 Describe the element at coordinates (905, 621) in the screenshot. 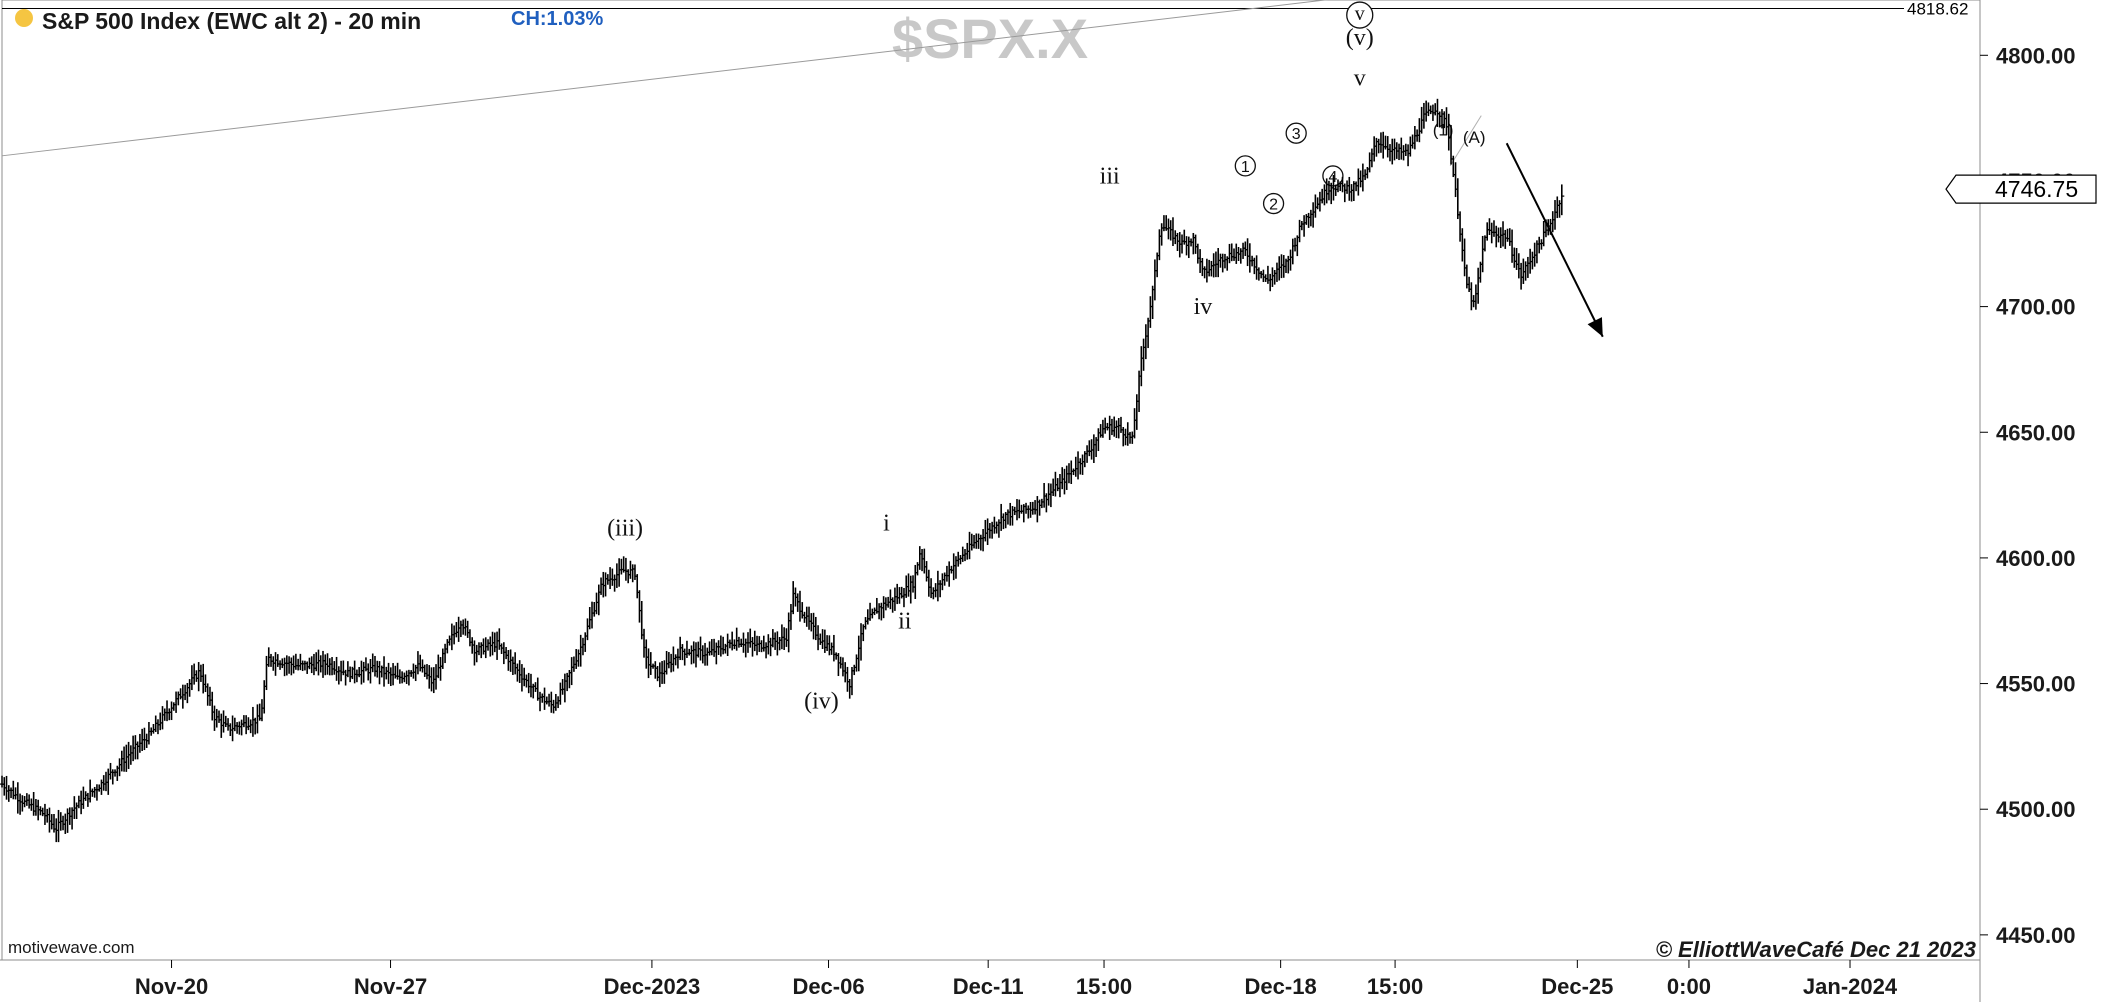

I see `wave-label: ii` at that location.